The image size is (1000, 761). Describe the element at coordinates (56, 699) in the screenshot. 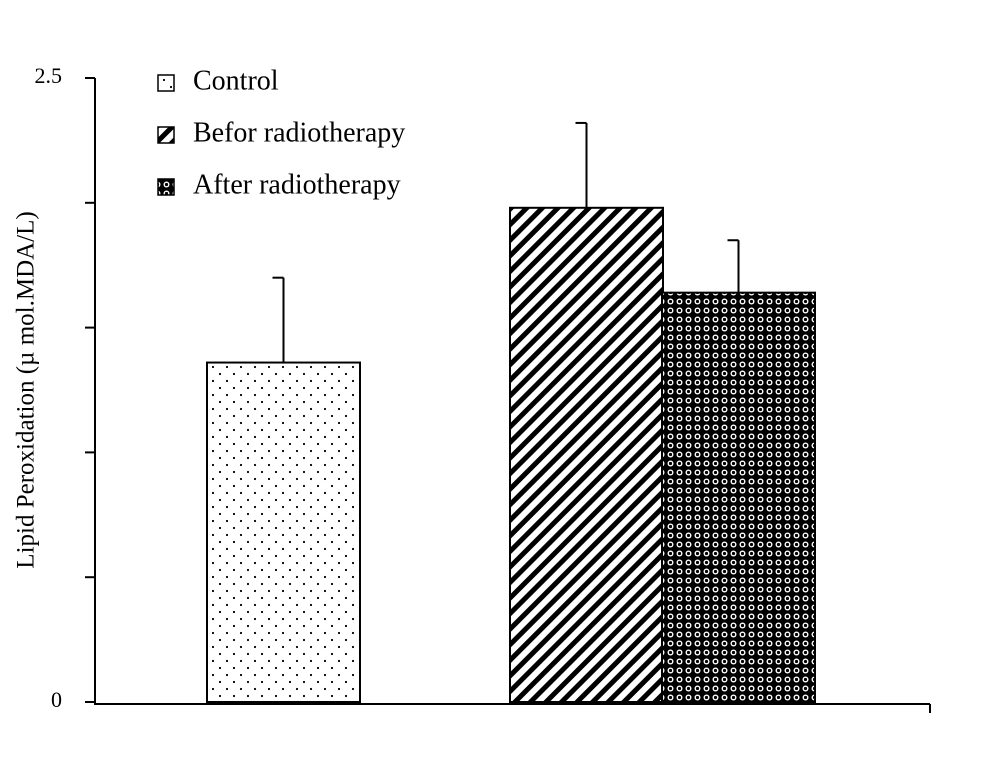

I see `y-tick-label: 0` at that location.